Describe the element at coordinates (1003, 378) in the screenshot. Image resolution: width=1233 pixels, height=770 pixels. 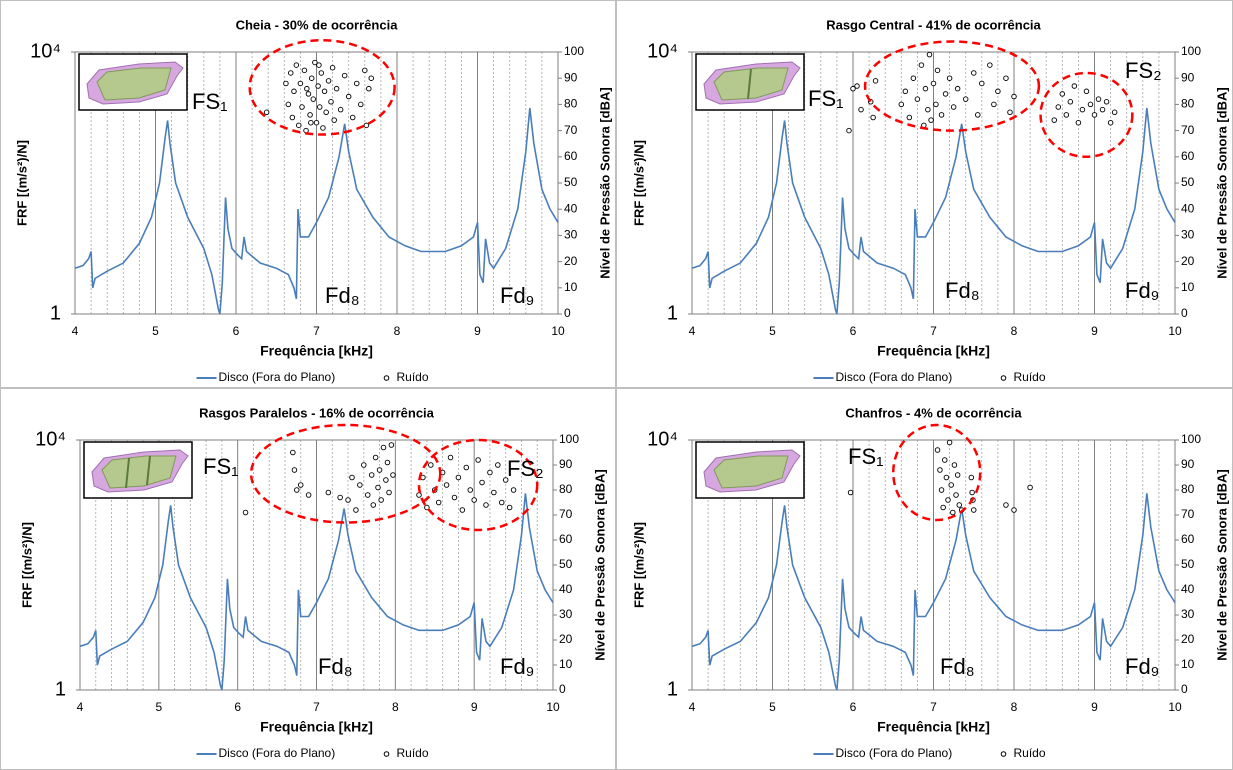
I see `legend-swatch` at that location.